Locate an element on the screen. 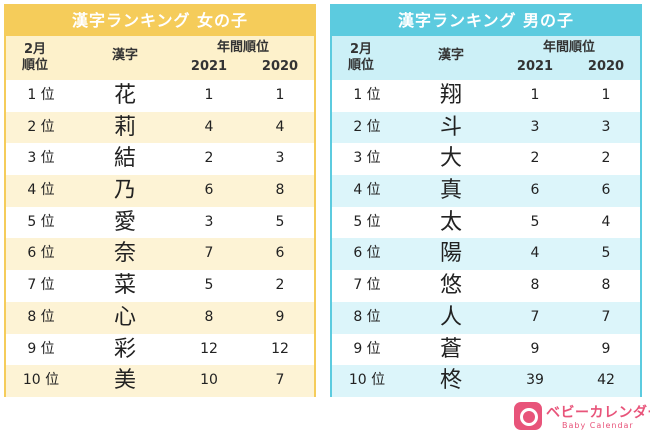 This screenshot has height=439, width=650. year2-cell: 12 is located at coordinates (280, 348).